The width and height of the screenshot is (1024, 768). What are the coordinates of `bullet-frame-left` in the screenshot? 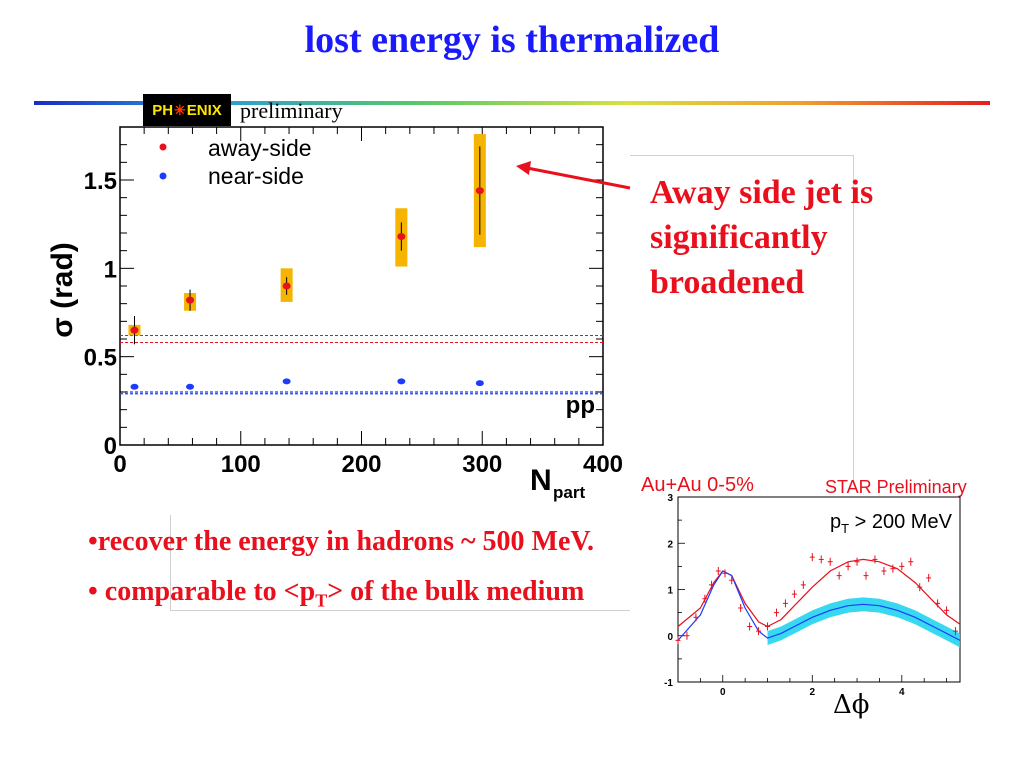 It's located at (170, 563).